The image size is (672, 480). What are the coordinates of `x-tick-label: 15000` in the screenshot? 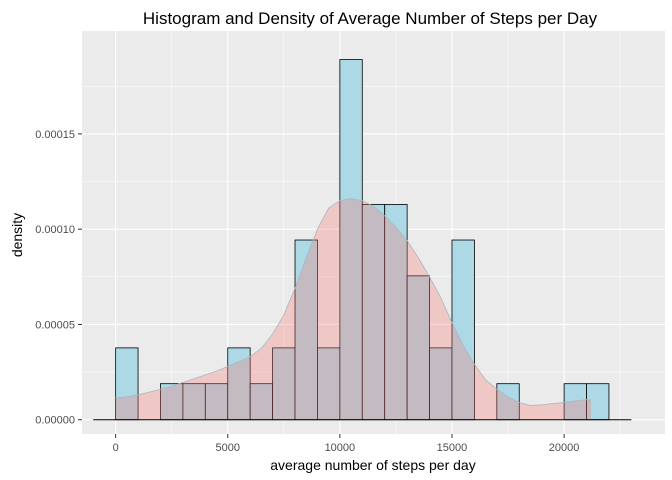 It's located at (452, 448).